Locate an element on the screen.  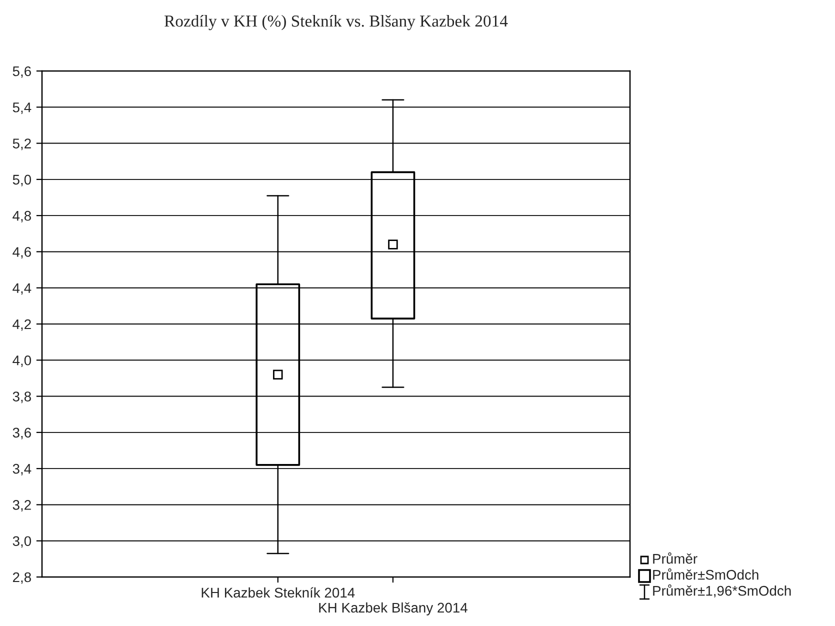
text: Průměr±1,96*SmOdch is located at coordinates (722, 591).